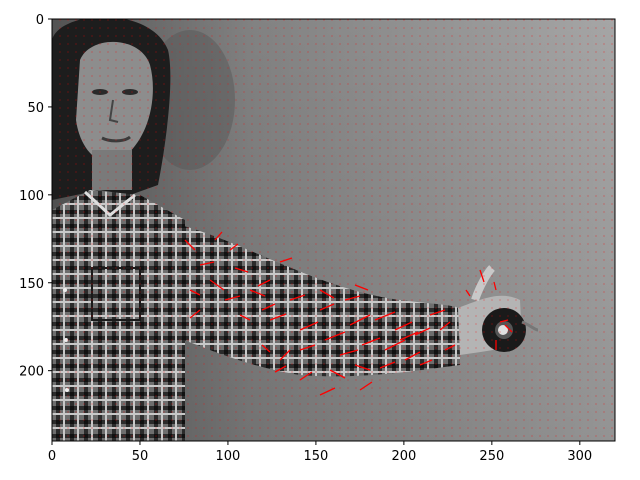 This screenshot has height=480, width=640. I want to click on y-tick-label: 0, so click(40, 20).